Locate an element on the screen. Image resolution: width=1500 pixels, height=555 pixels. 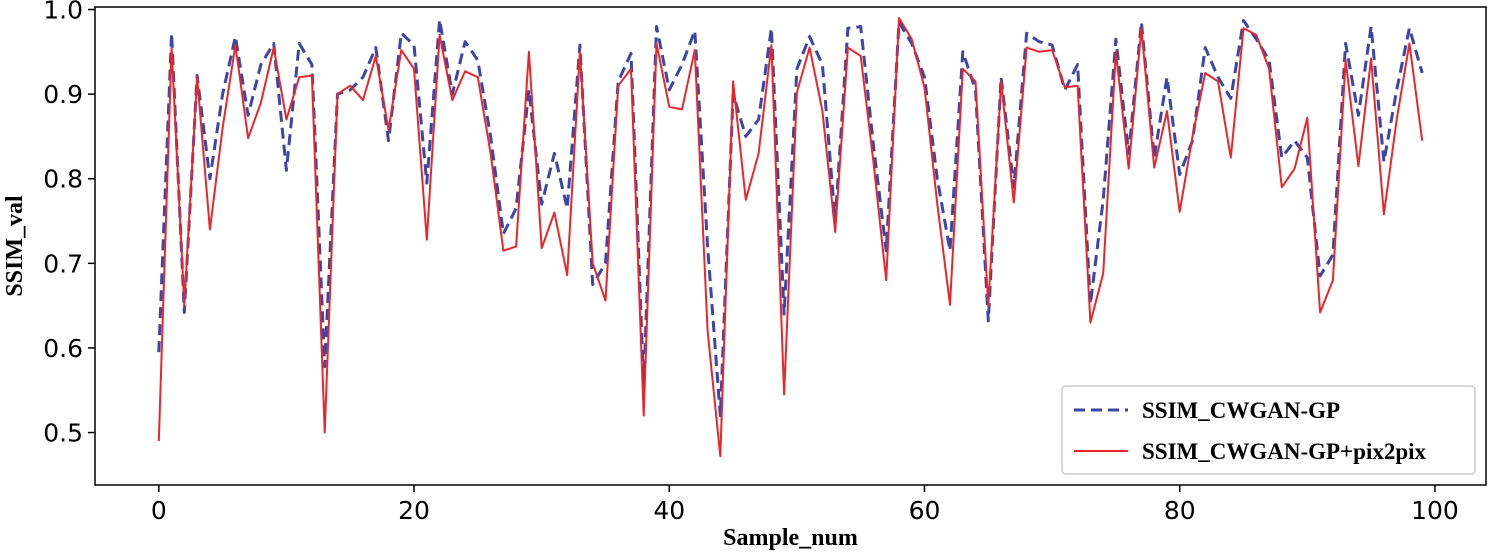
x-tick-label: 20 is located at coordinates (414, 510).